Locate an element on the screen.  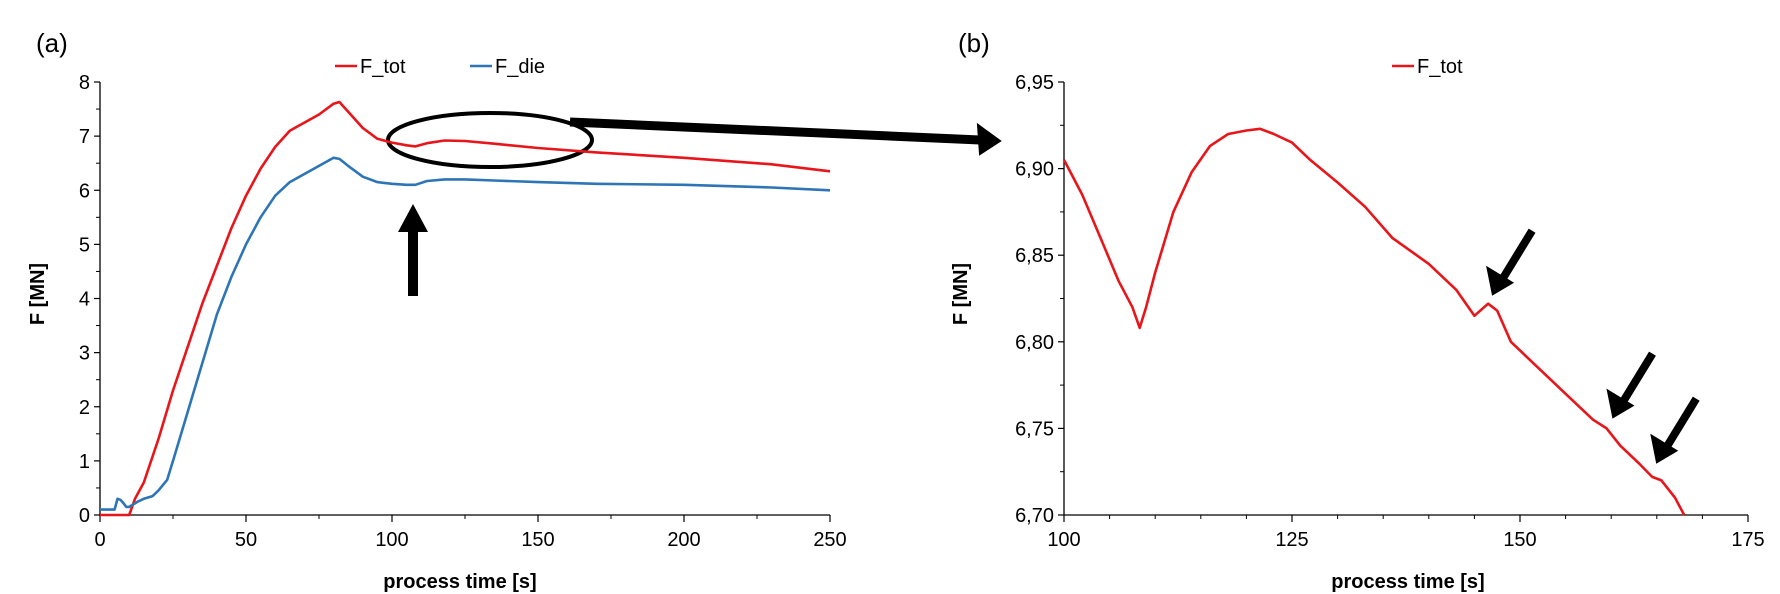
panel-b-y-tick-label: 6,90 is located at coordinates (1034, 170).